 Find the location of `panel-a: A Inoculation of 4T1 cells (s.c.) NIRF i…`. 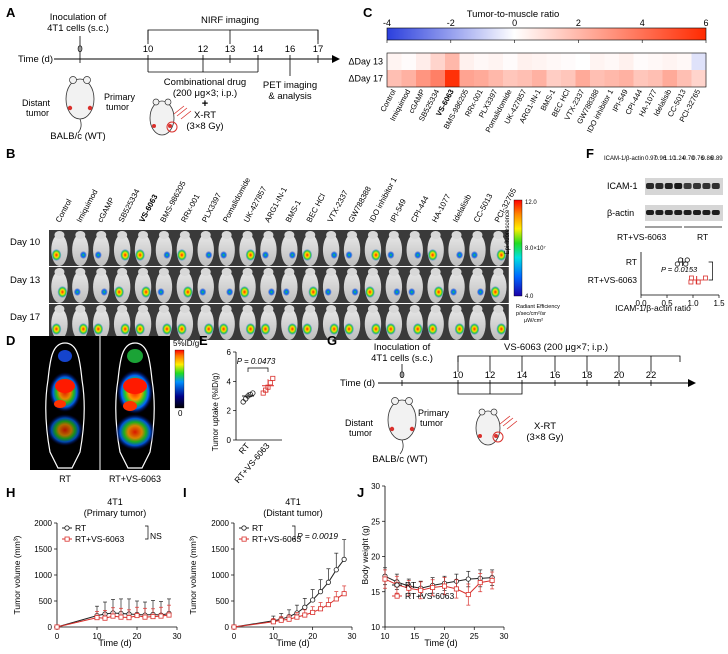

panel-a: A Inoculation of 4T1 cells (s.c.) NIRF i… is located at coordinates (173, 73).